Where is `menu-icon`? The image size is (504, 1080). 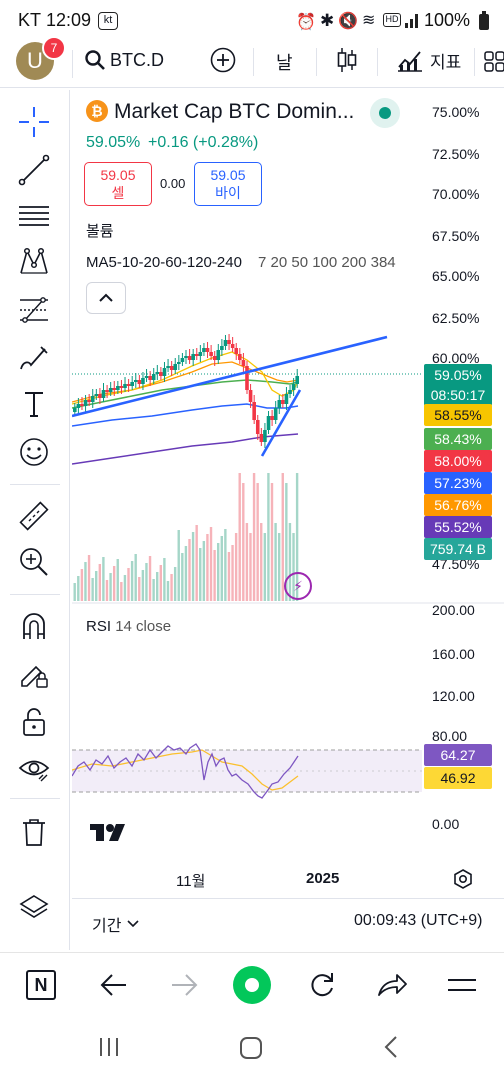
menu-icon is located at coordinates (462, 985).